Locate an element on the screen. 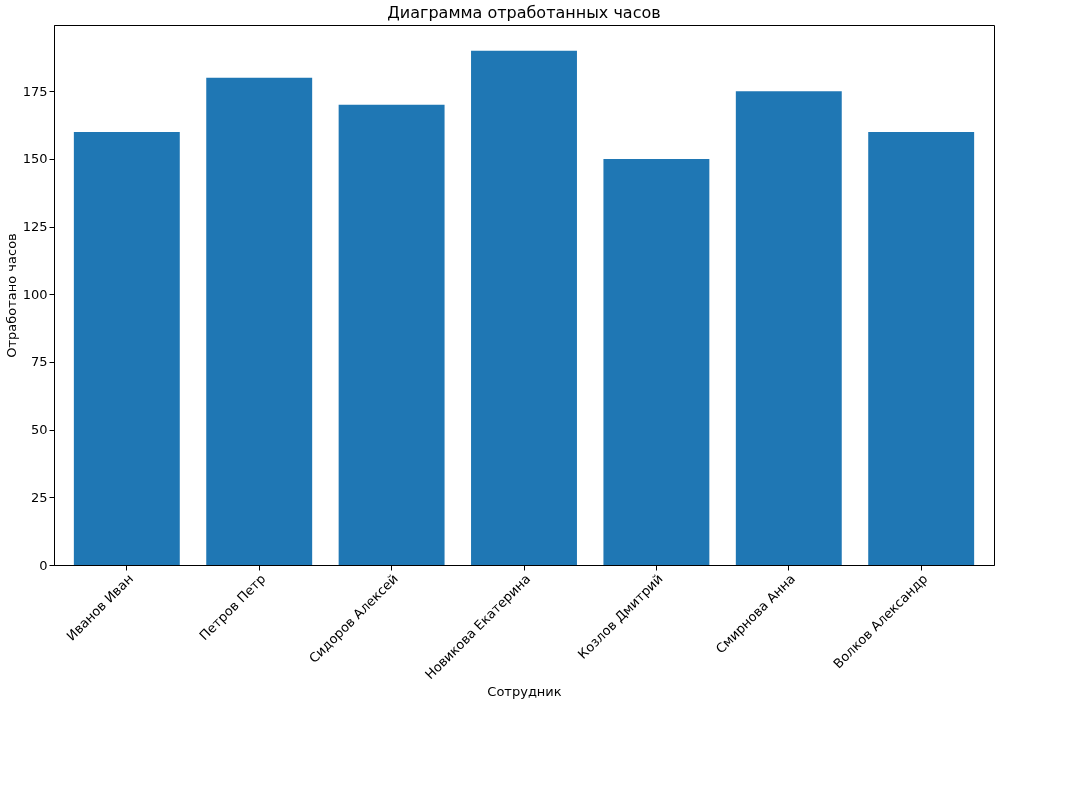  y-tick-label: 0 is located at coordinates (43, 565).